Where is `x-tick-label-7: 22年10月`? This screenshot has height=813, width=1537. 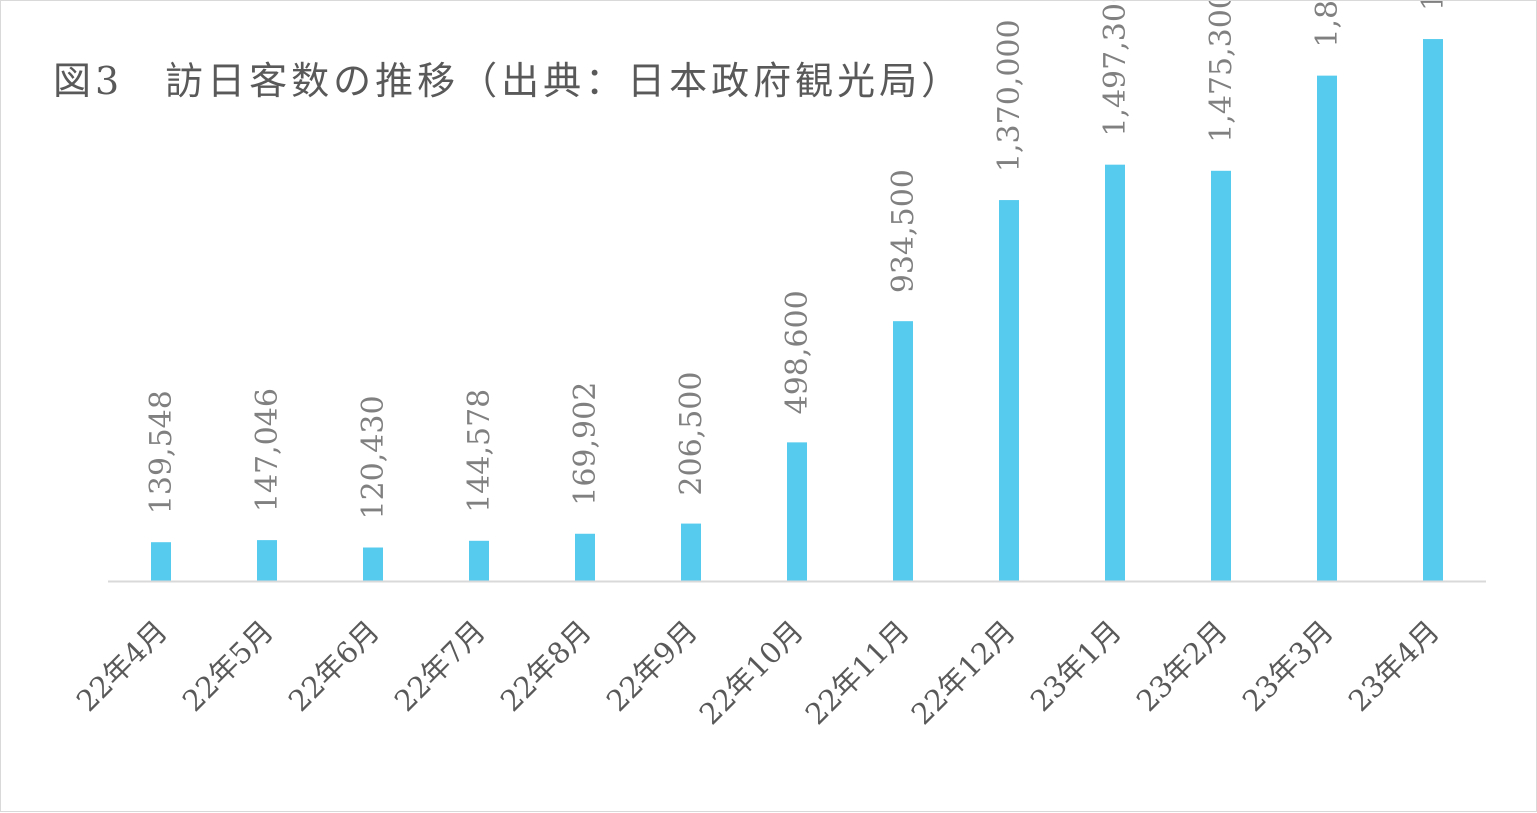
x-tick-label-7: 22年10月 is located at coordinates (751, 672).